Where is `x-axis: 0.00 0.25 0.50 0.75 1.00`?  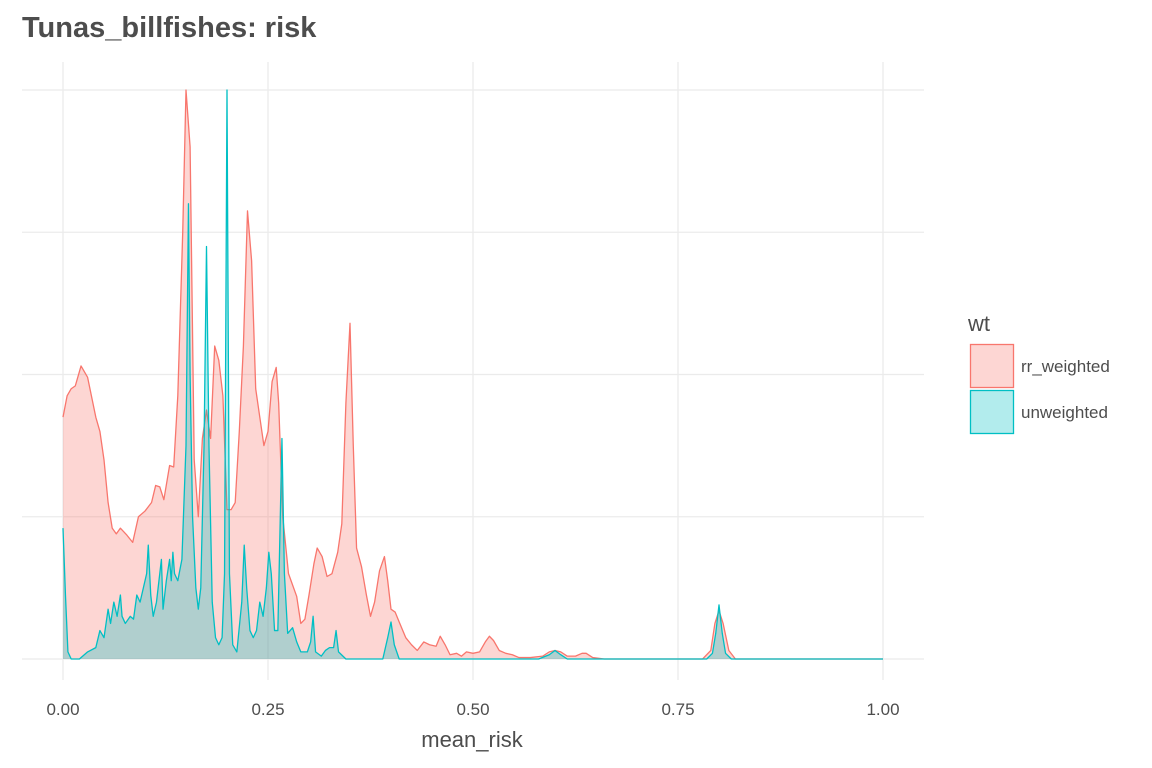 x-axis: 0.00 0.25 0.50 0.75 1.00 is located at coordinates (472, 709).